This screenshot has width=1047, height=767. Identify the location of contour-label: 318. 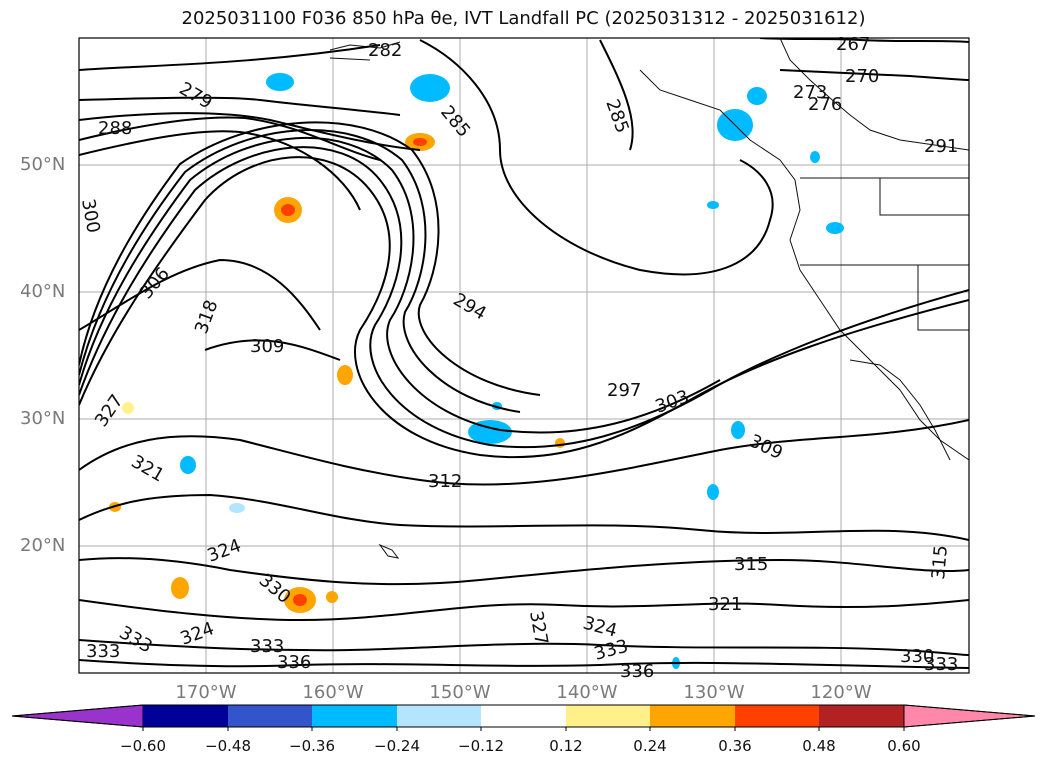
(206, 316).